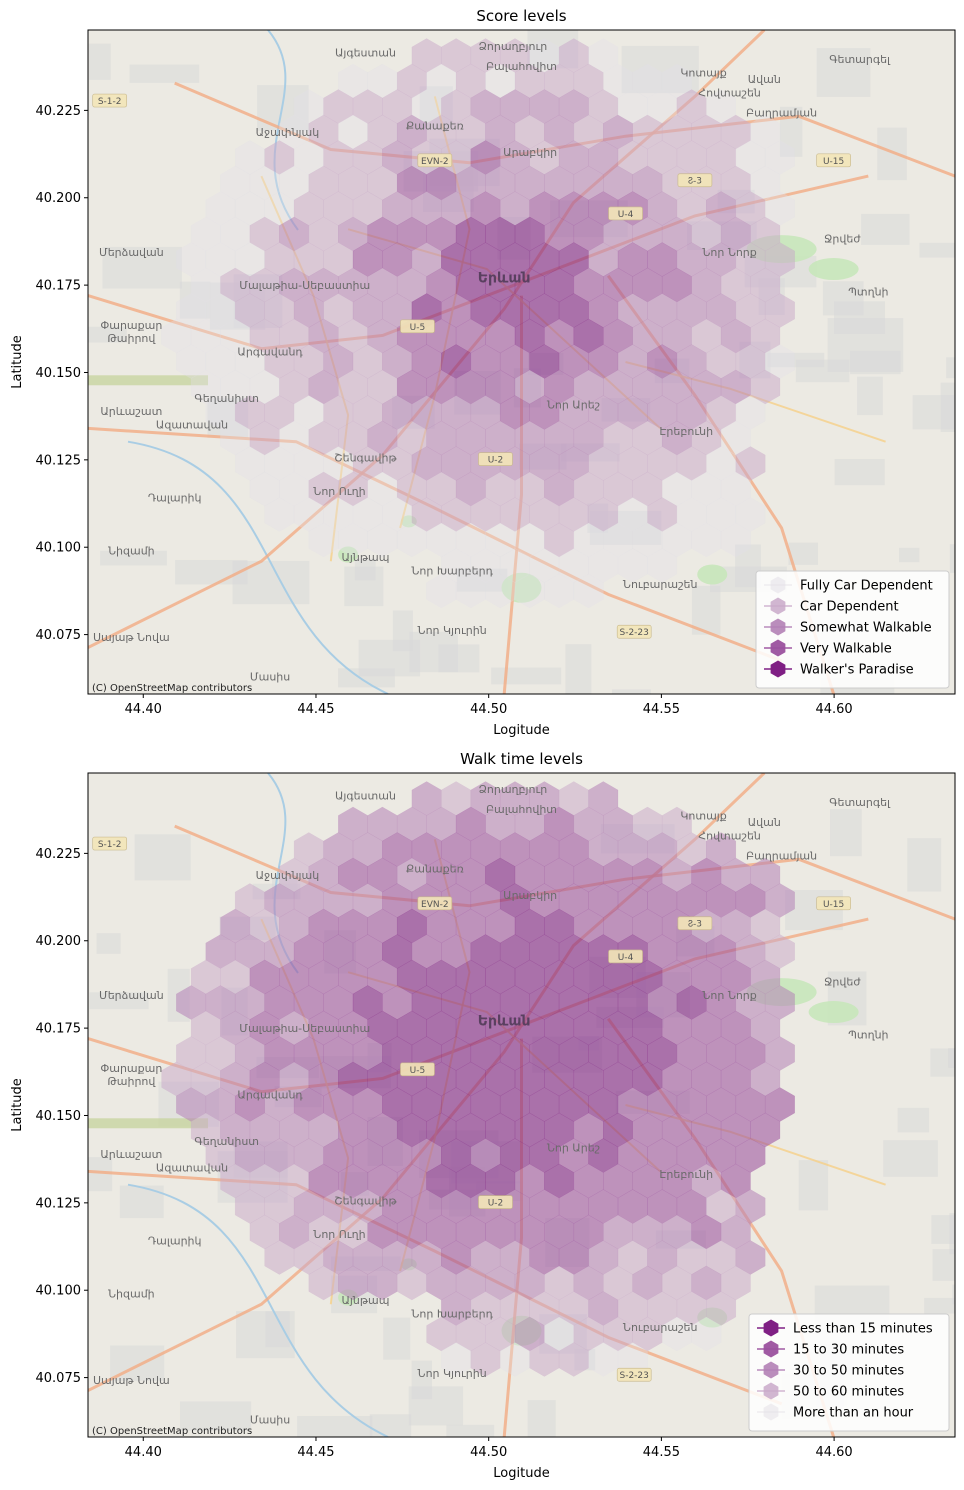 The height and width of the screenshot is (1490, 964). What do you see at coordinates (729, 995) in the screenshot?
I see `map-district-label: Նոր Նորք` at bounding box center [729, 995].